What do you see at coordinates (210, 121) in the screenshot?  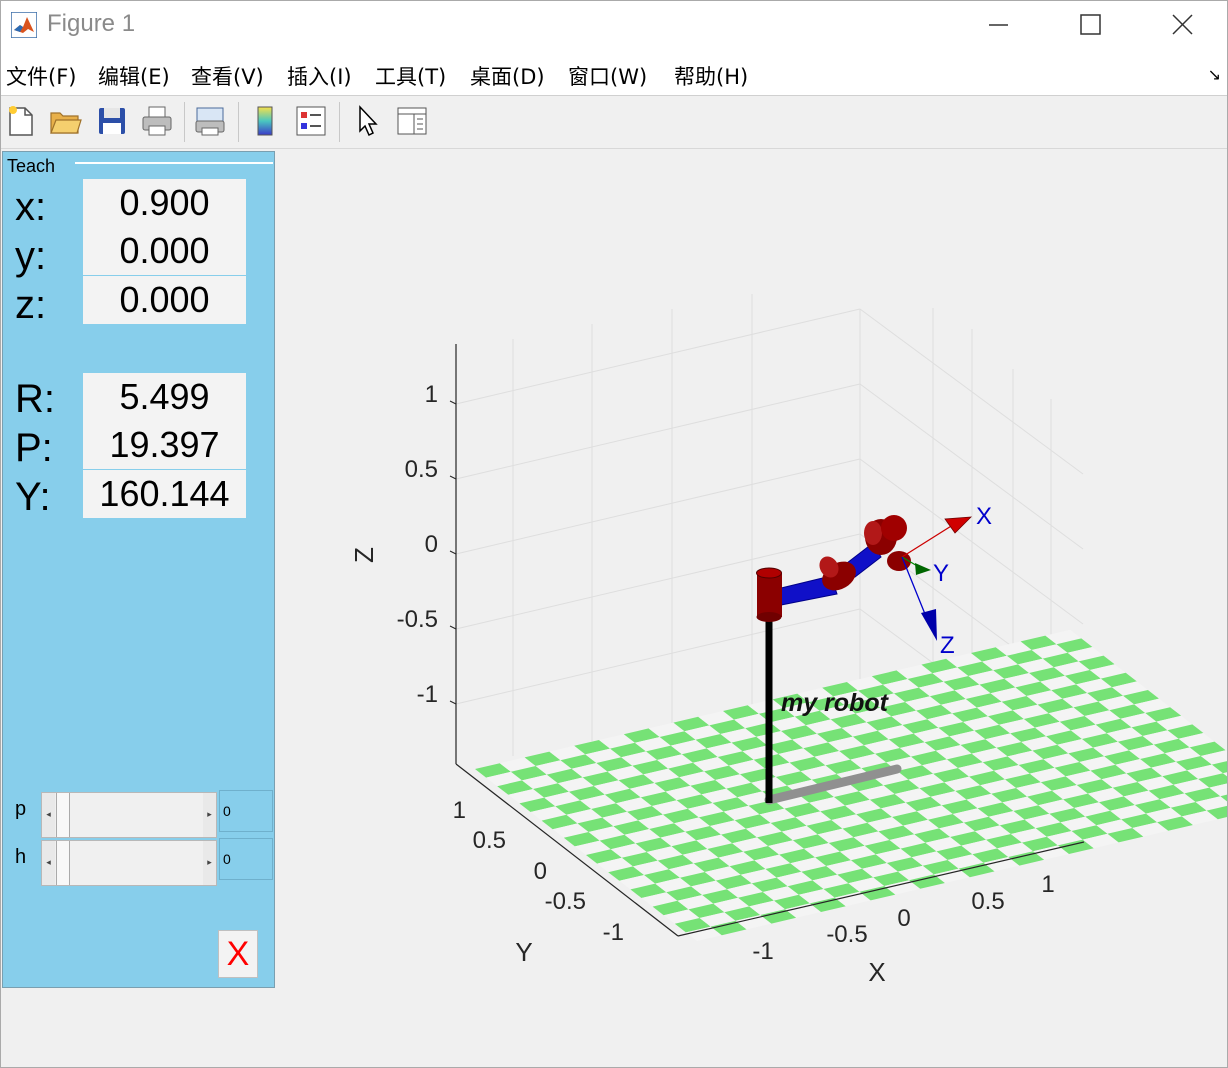 I see `print-preview-icon` at bounding box center [210, 121].